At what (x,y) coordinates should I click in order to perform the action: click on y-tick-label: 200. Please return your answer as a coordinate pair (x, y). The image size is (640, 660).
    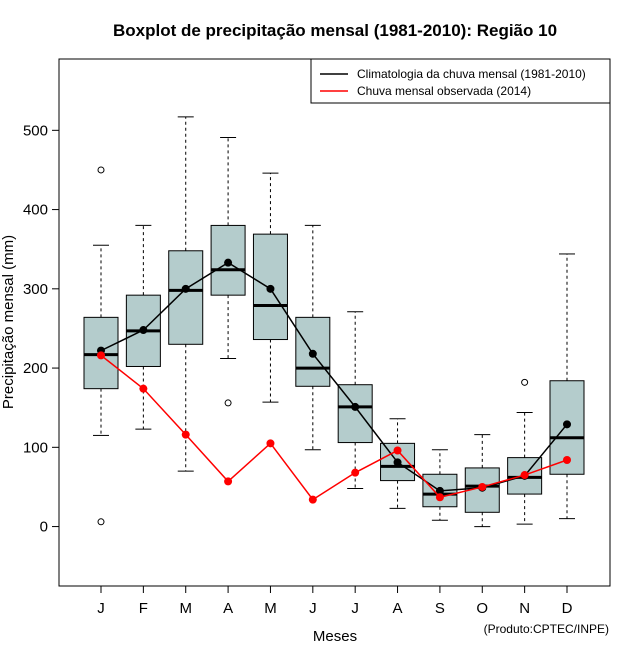
    Looking at the image, I should click on (35, 368).